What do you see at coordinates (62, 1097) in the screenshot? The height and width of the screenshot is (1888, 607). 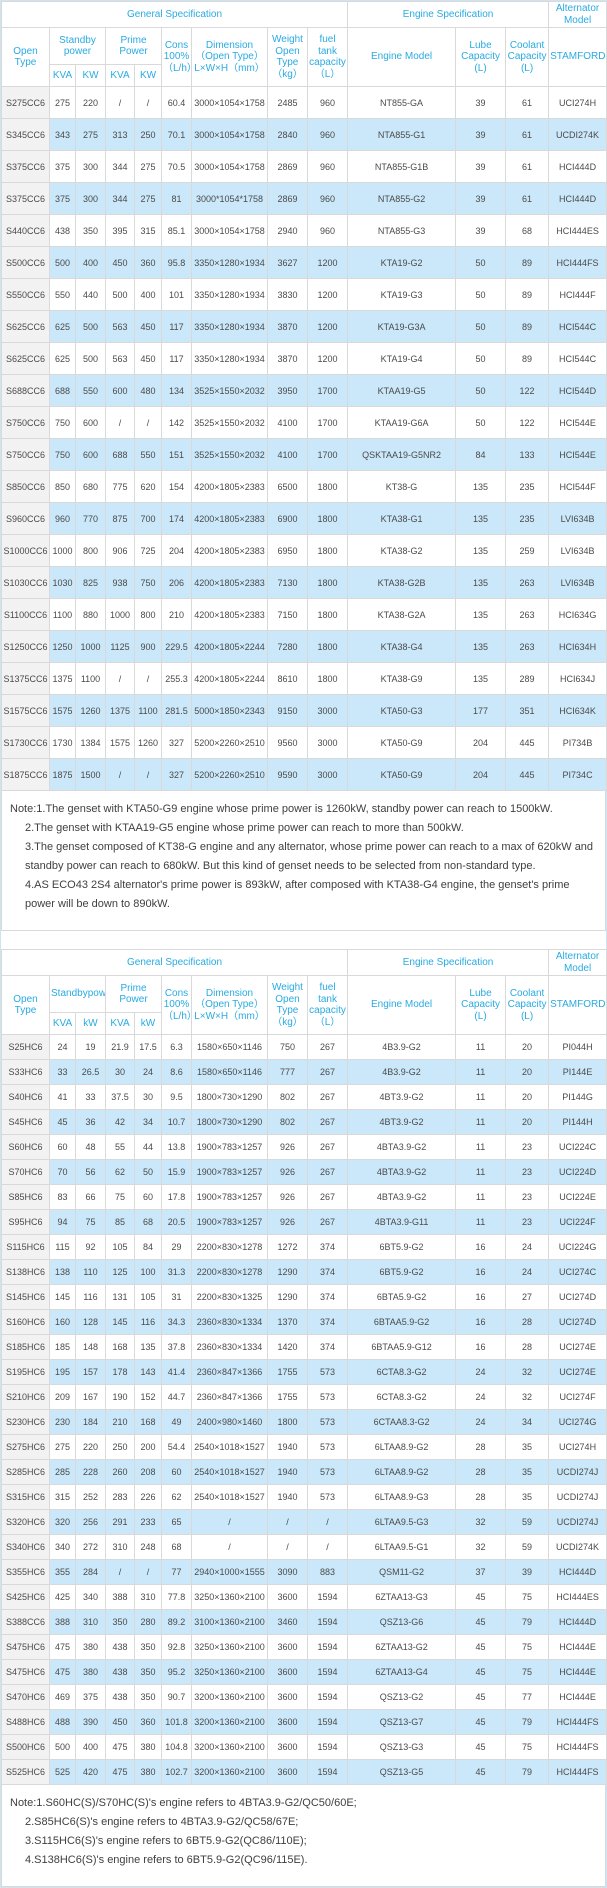 I see `table-cell: 41` at bounding box center [62, 1097].